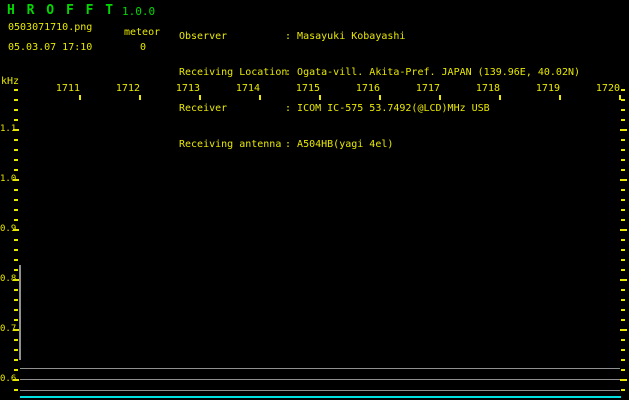 This screenshot has width=629, height=400. Describe the element at coordinates (607, 88) in the screenshot. I see `x-tick-label: 1720` at that location.